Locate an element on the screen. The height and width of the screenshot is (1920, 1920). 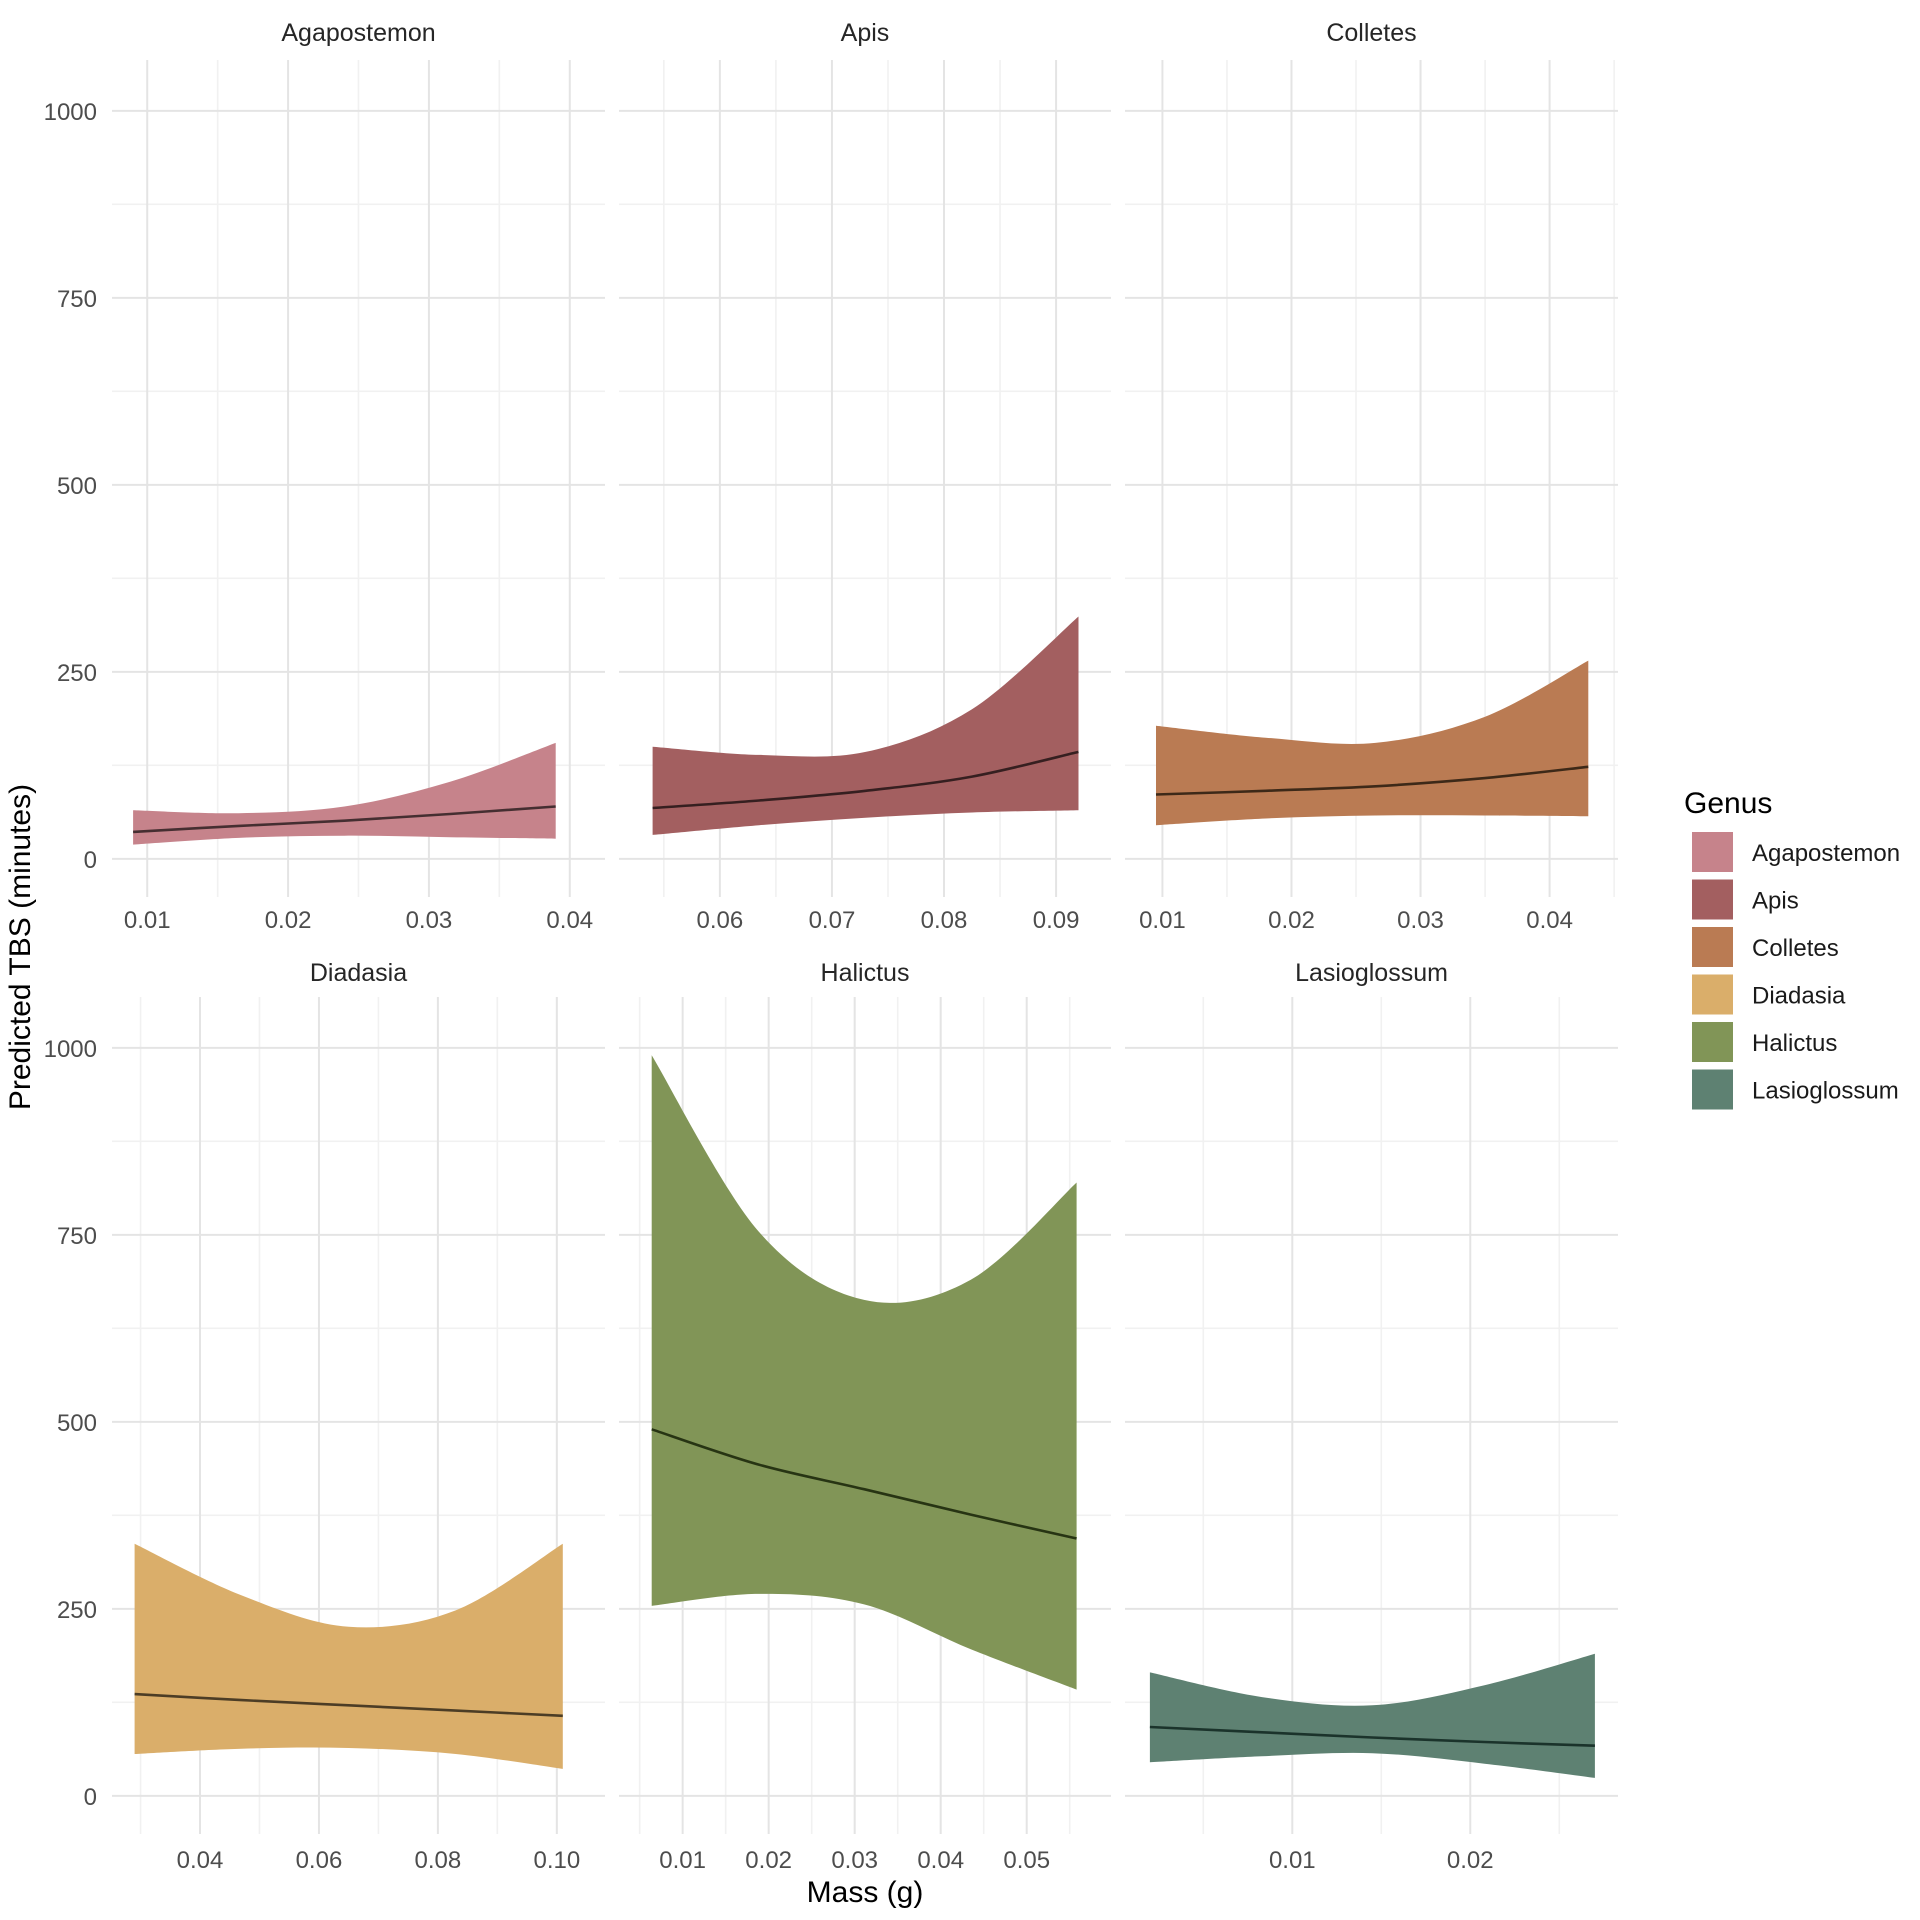
ribbon-lasioglossum is located at coordinates (1372, 1715).